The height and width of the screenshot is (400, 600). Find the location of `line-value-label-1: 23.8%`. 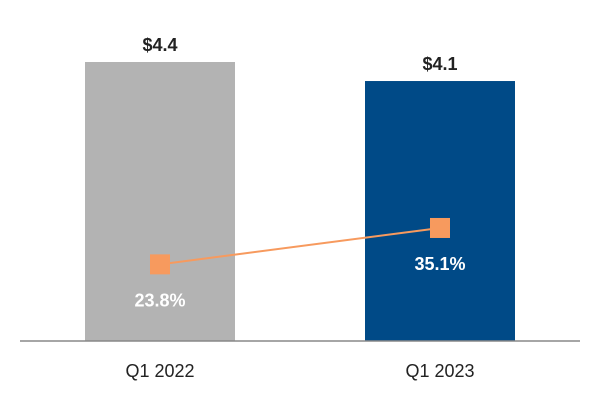

line-value-label-1: 23.8% is located at coordinates (159, 300).